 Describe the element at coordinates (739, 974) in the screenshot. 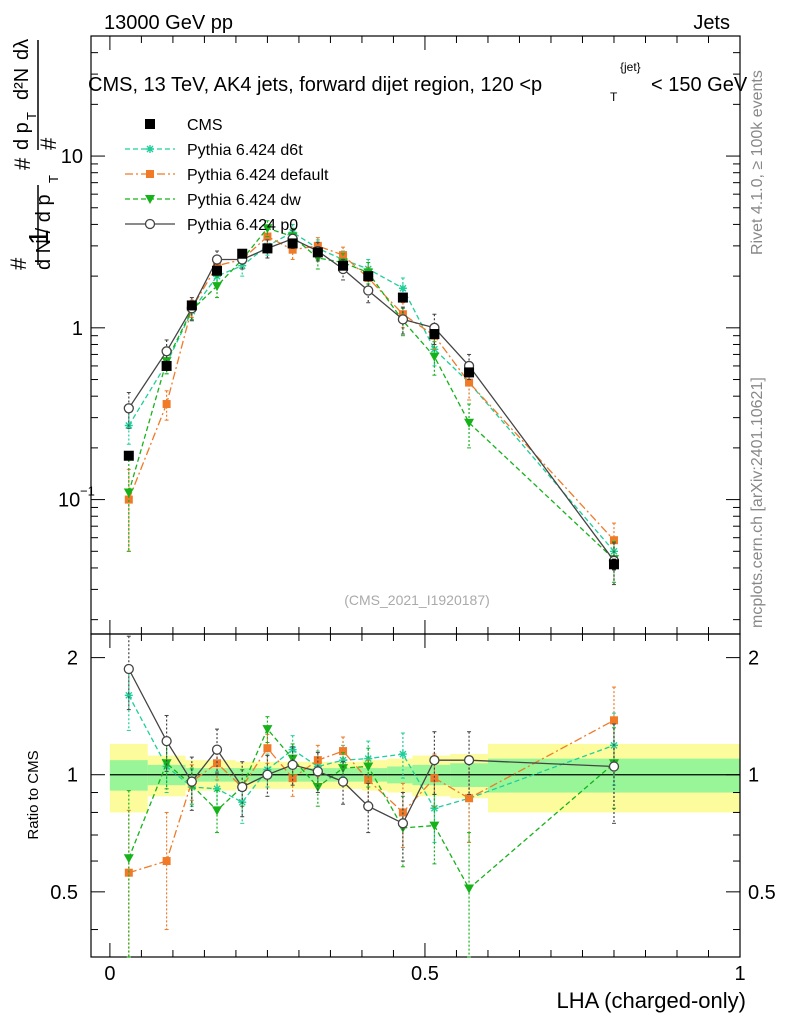

I see `x-tick-label: 1` at that location.